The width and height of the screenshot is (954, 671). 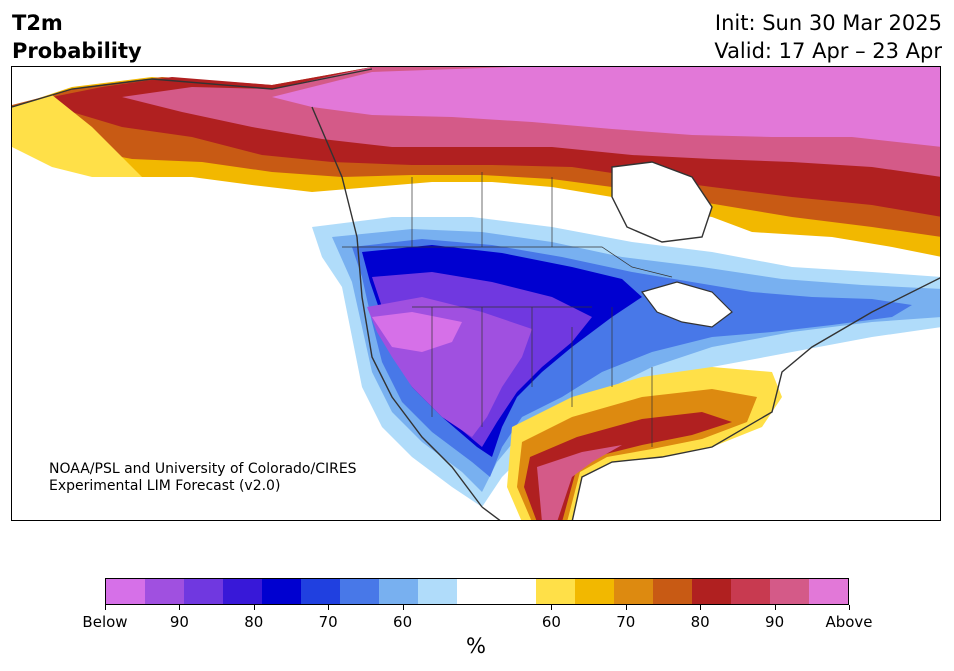 What do you see at coordinates (165, 486) in the screenshot?
I see `credit-line-2: Experimental LIM Forecast (v2.0)` at bounding box center [165, 486].